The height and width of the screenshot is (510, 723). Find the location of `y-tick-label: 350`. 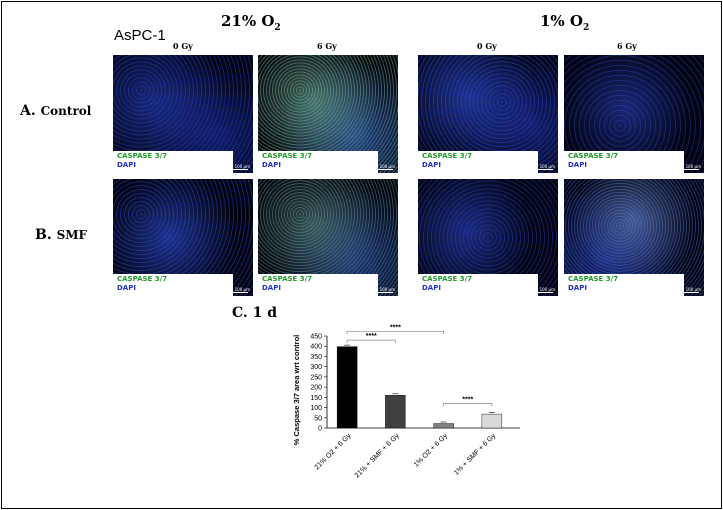

y-tick-label: 350 is located at coordinates (316, 357).